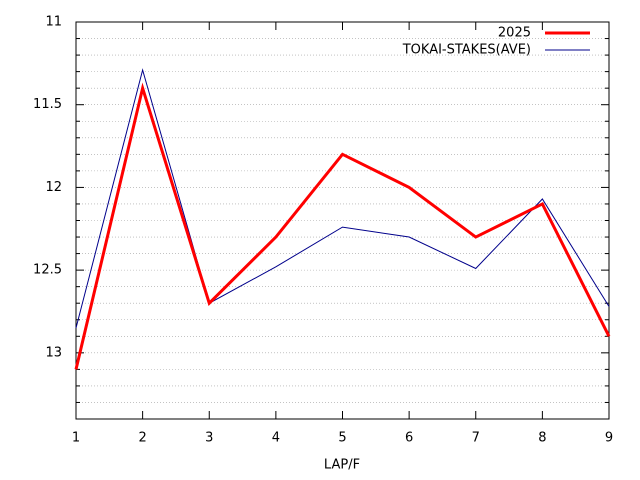 The height and width of the screenshot is (480, 640). Describe the element at coordinates (609, 438) in the screenshot. I see `x-tick-label: 9` at that location.